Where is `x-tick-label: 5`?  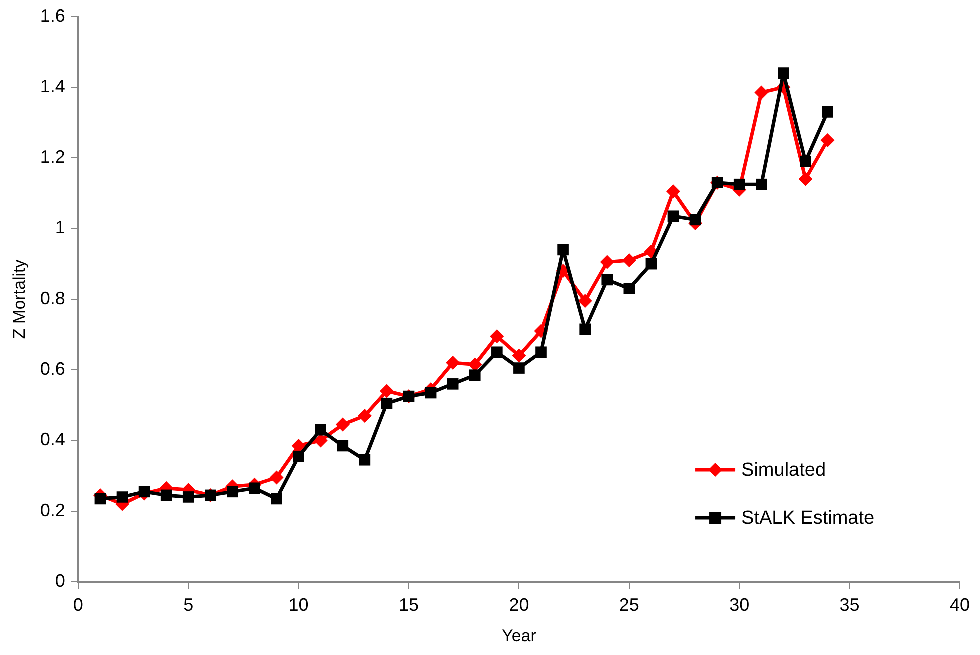 x-tick-label: 5 is located at coordinates (189, 604).